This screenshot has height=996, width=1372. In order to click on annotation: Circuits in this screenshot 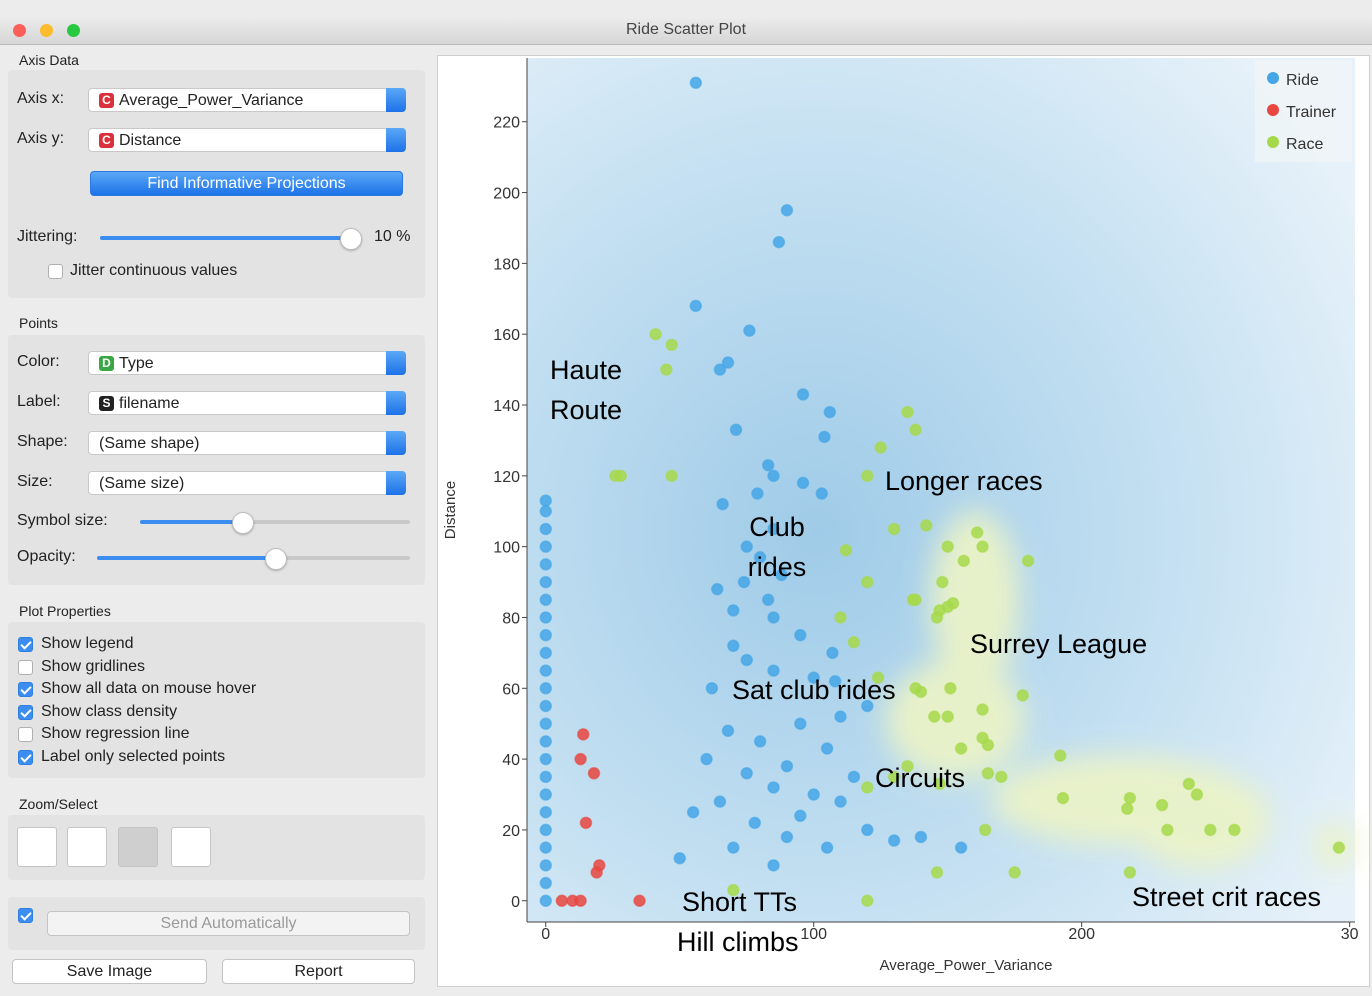, I will do `click(920, 778)`.